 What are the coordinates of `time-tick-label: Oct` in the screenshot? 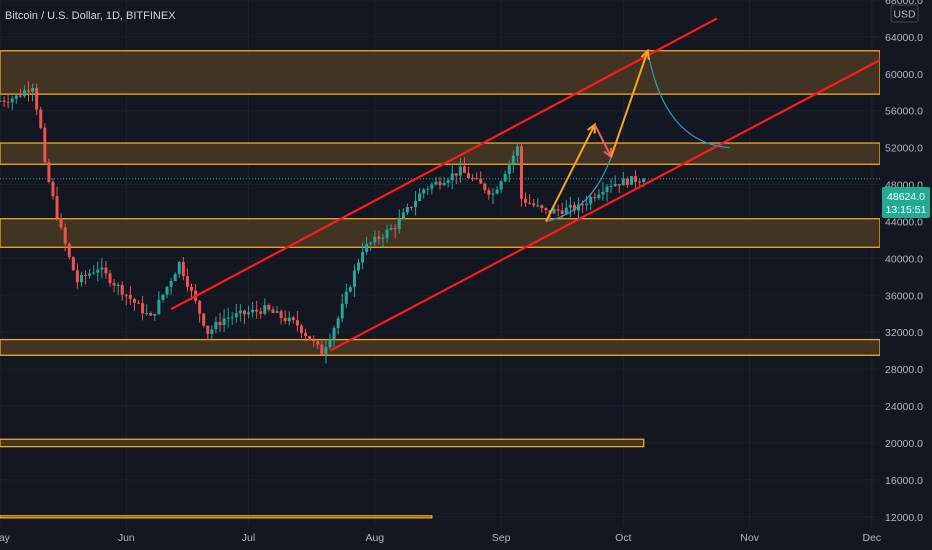 It's located at (623, 538).